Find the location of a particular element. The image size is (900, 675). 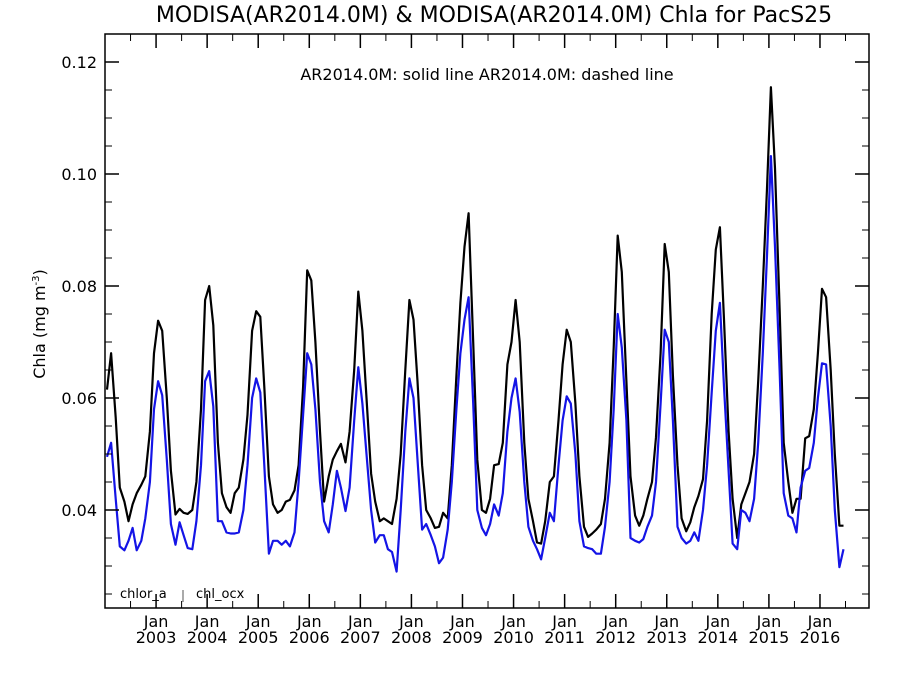

x-tick-year-4: 2007 is located at coordinates (360, 637).